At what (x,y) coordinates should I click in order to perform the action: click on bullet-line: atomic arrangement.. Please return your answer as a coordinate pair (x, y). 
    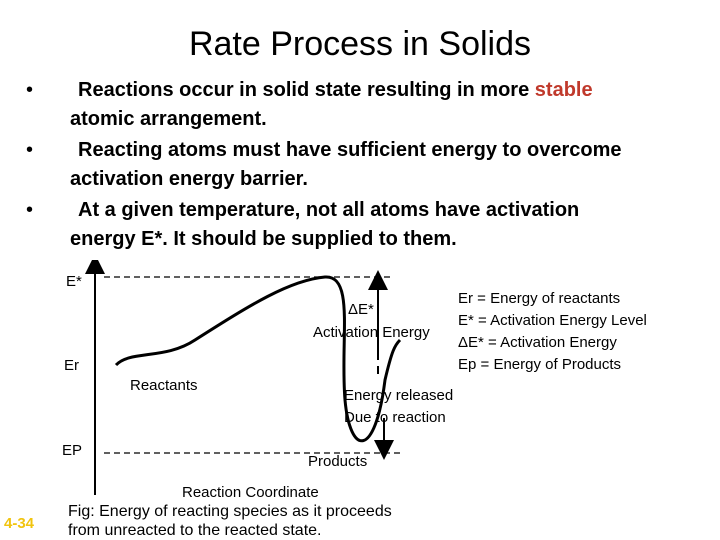
    Looking at the image, I should click on (168, 119).